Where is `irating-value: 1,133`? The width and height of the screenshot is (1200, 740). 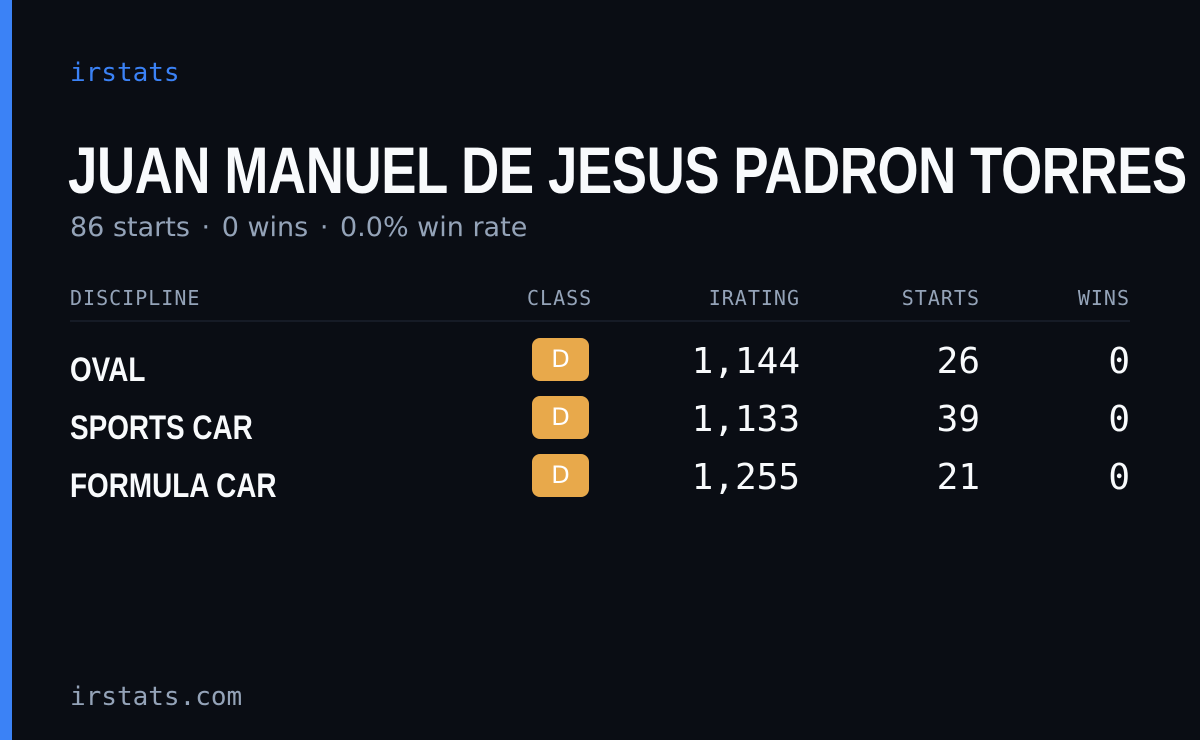 irating-value: 1,133 is located at coordinates (745, 419).